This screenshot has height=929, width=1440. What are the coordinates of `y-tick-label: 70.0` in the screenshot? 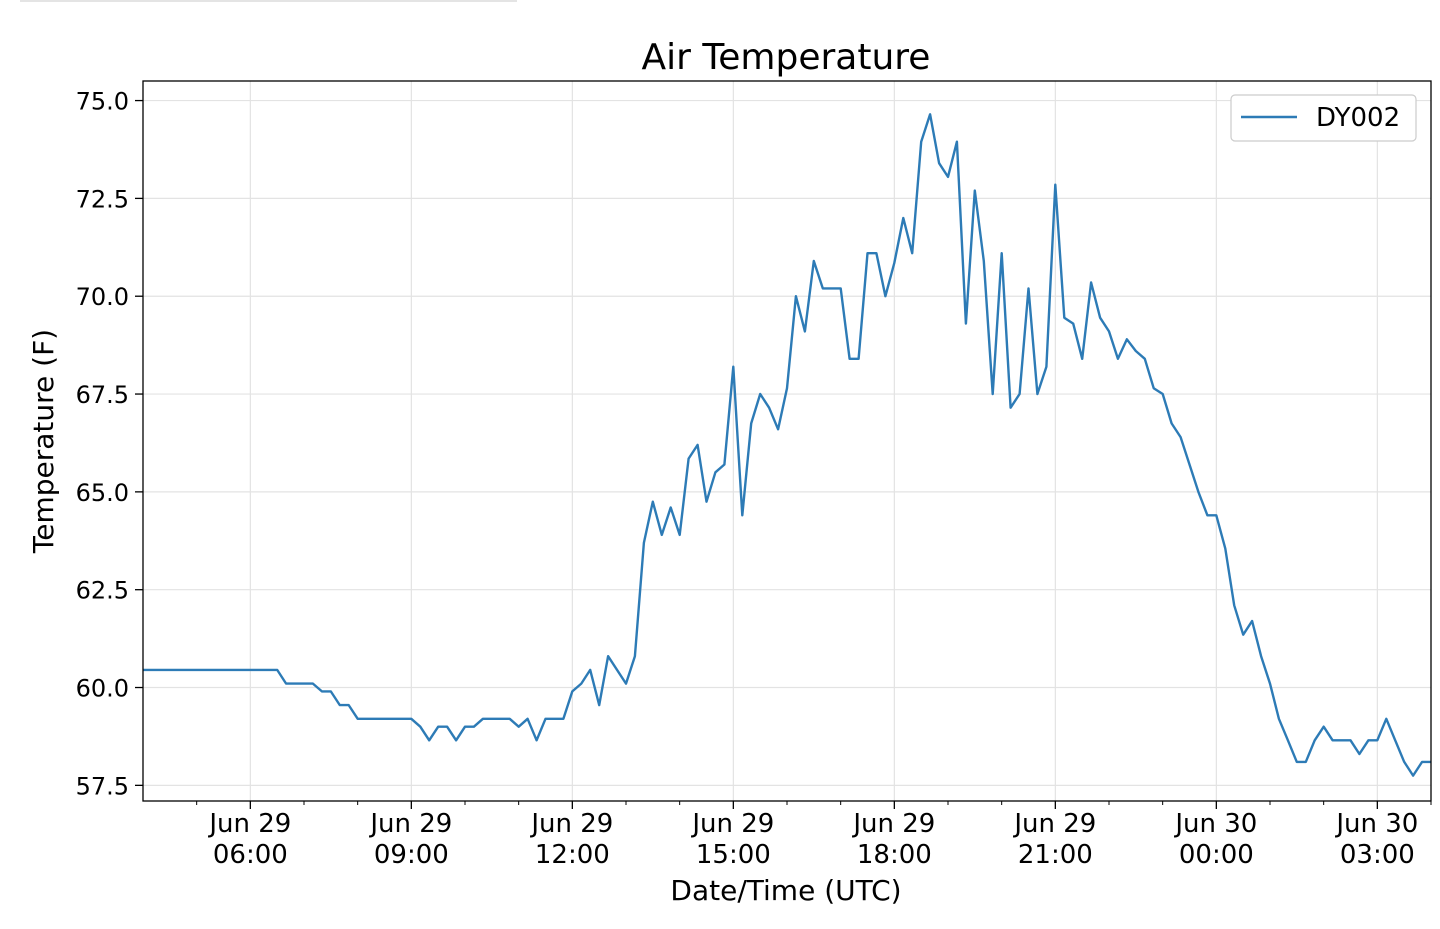 It's located at (102, 297).